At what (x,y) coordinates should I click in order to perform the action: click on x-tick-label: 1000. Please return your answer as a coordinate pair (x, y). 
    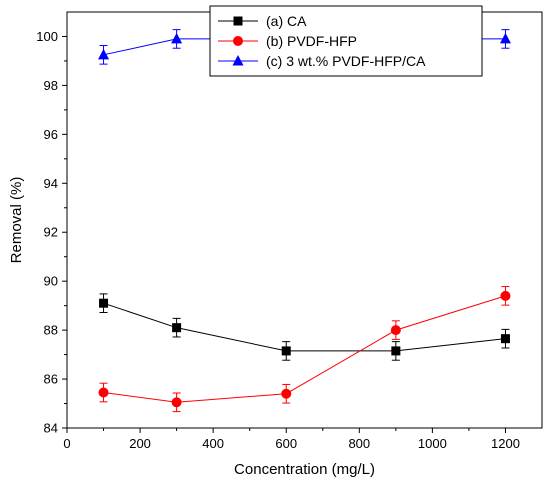
    Looking at the image, I should click on (432, 443).